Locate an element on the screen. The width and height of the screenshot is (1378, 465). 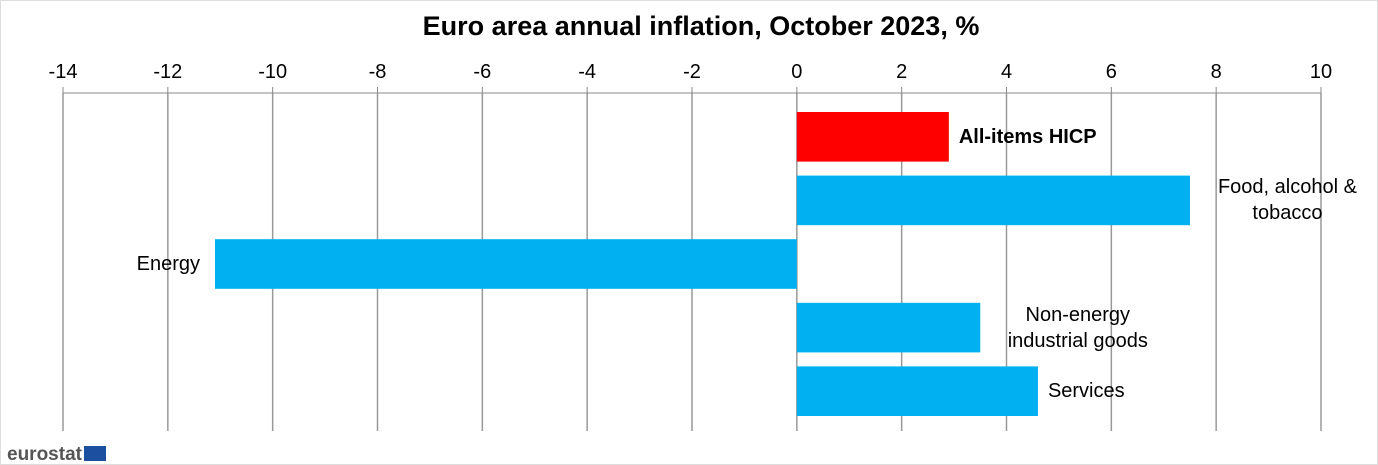
category-label: Services is located at coordinates (1086, 391).